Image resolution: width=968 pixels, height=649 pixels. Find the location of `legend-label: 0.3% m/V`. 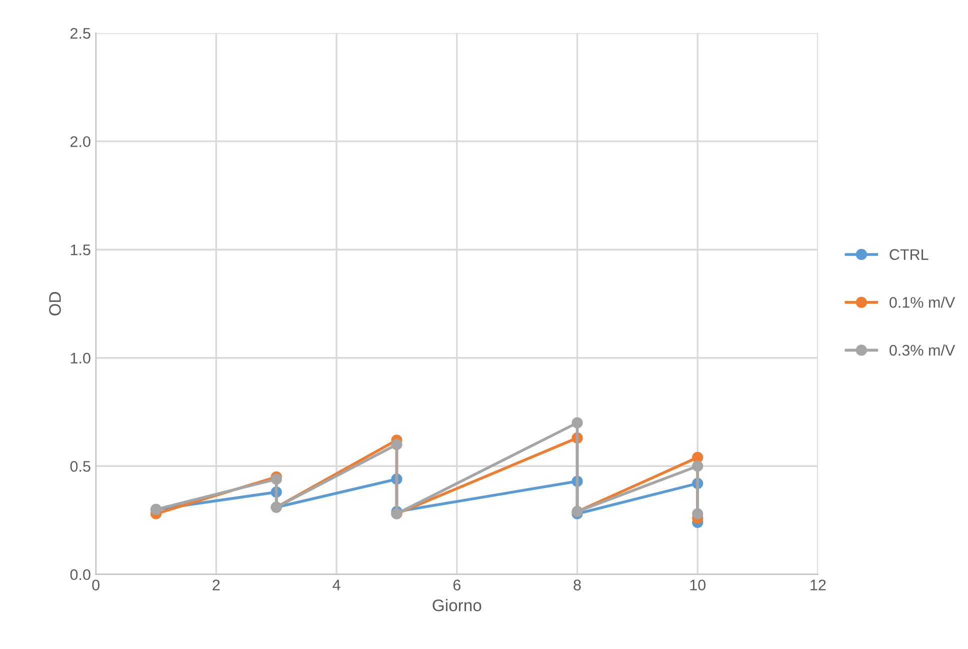

legend-label: 0.3% m/V is located at coordinates (923, 350).